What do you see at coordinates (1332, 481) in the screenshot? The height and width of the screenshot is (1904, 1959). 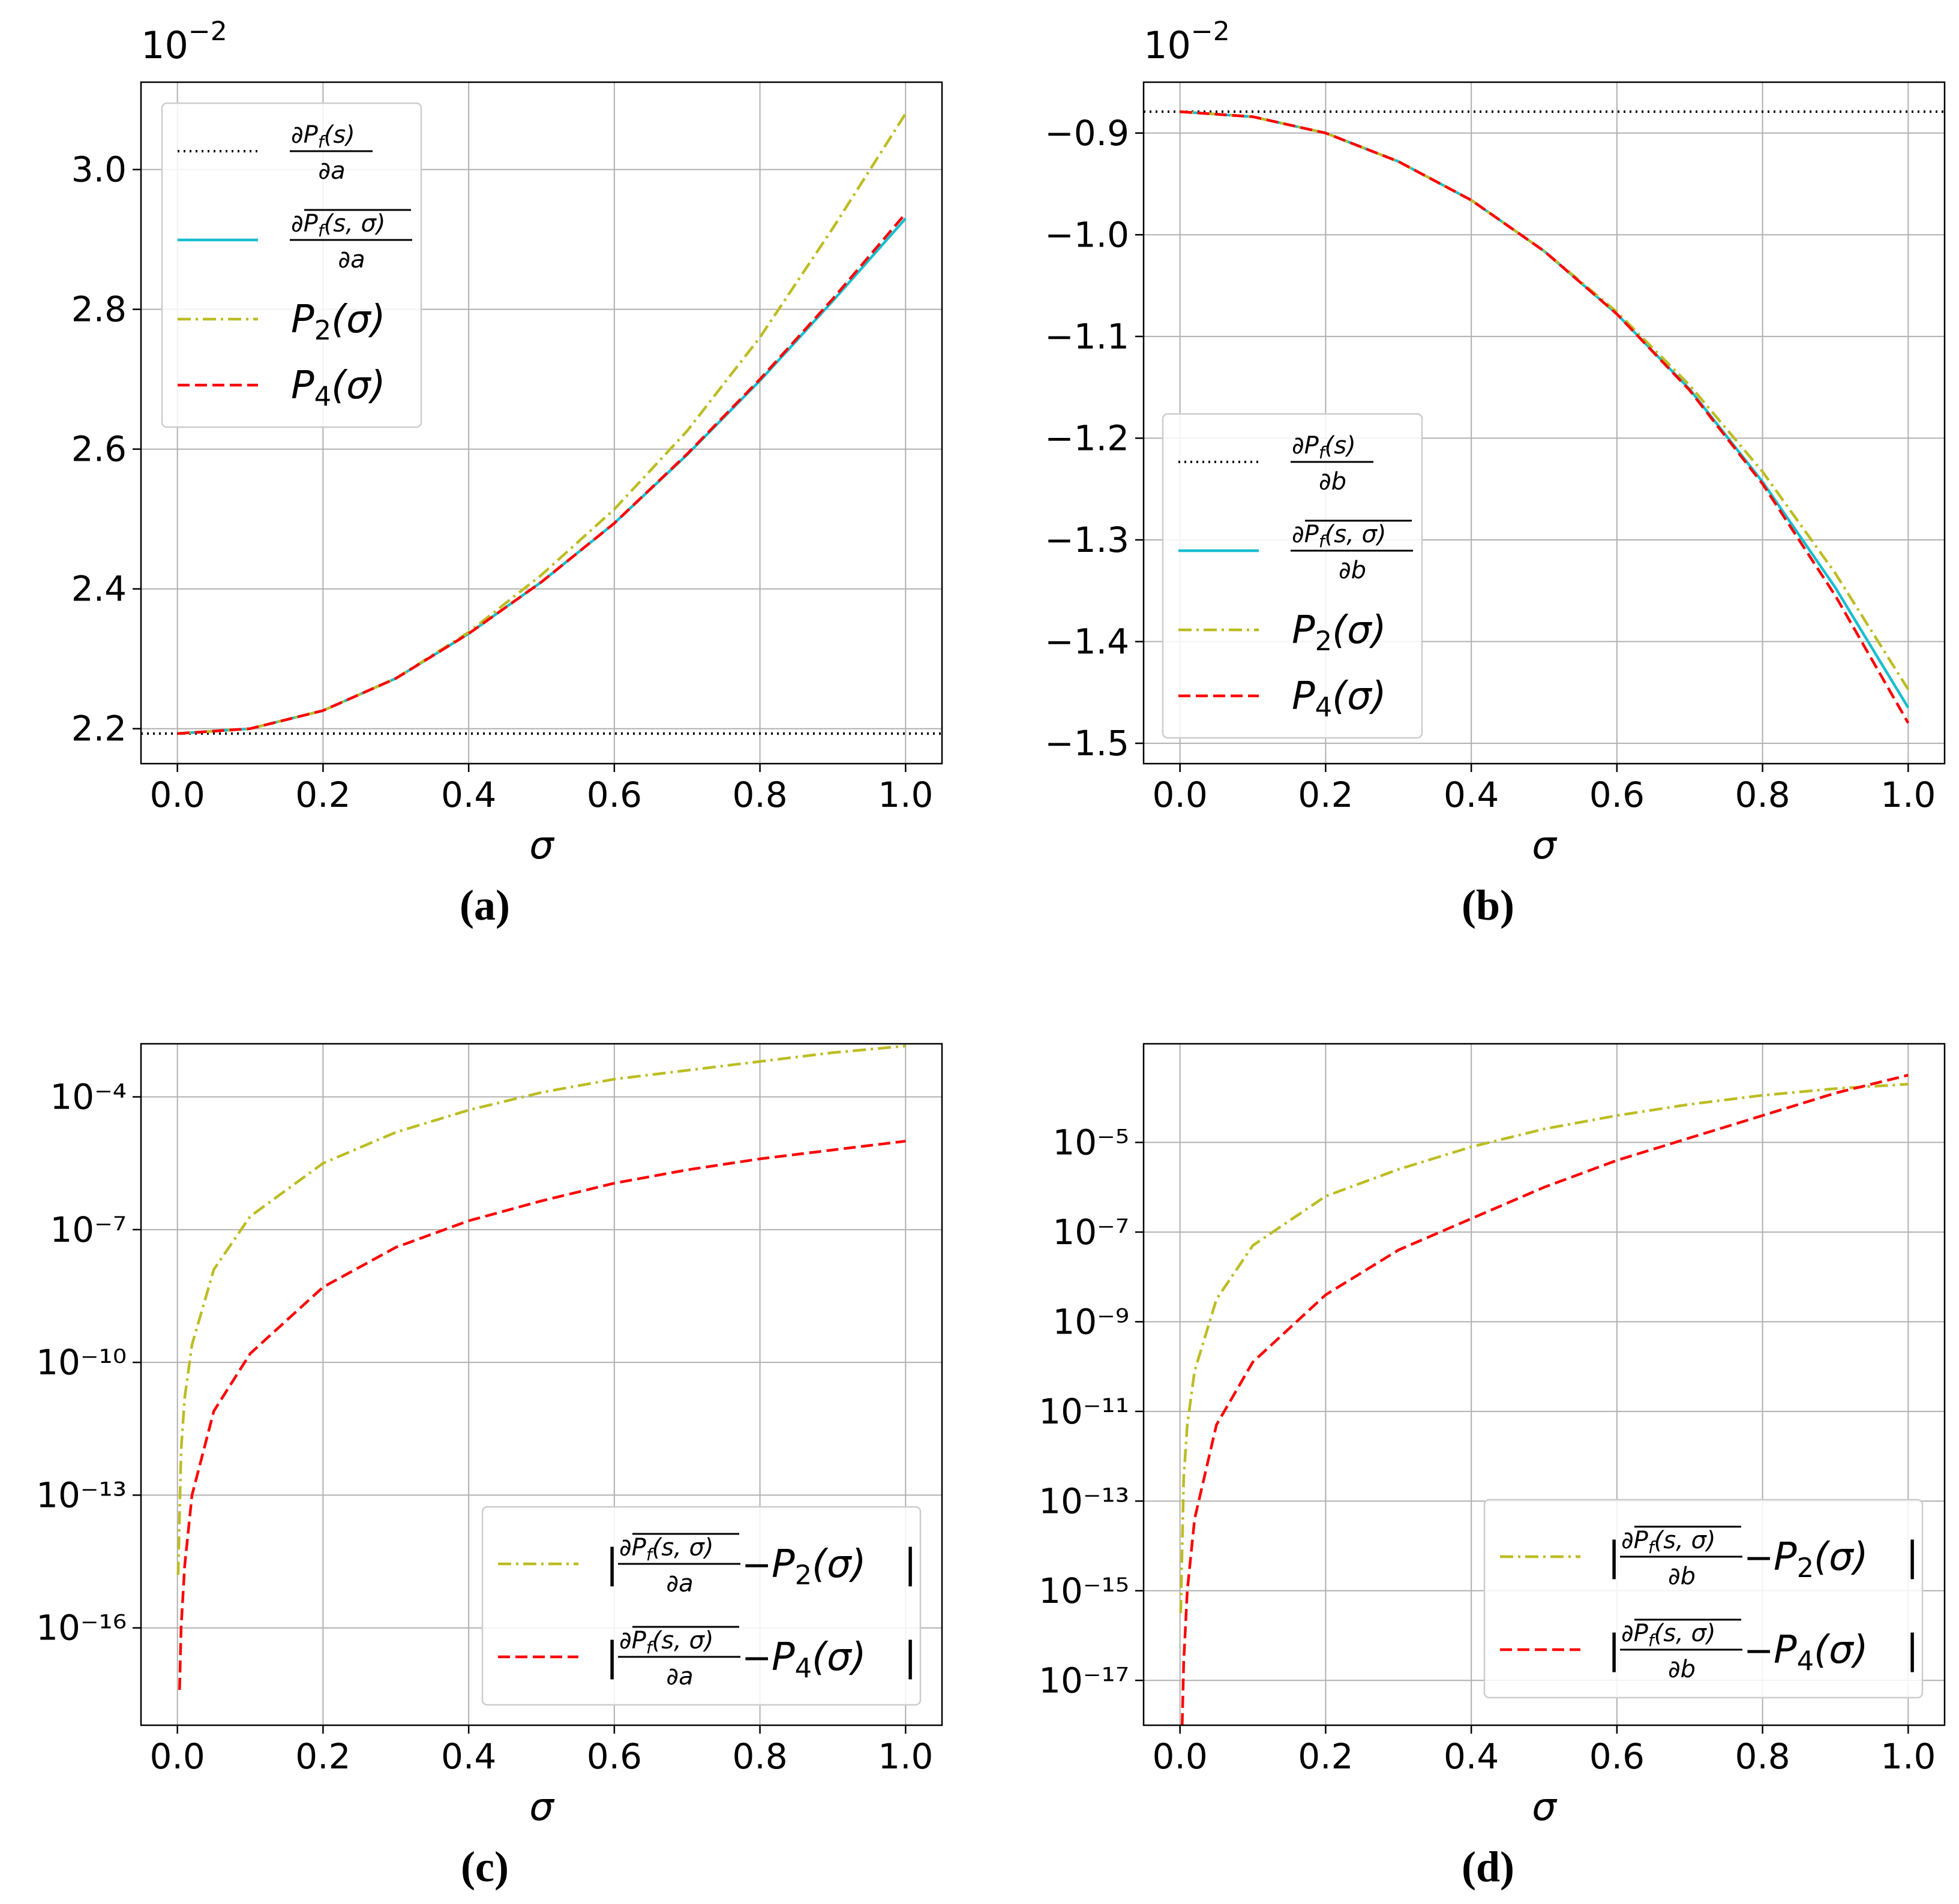 I see `legend-label-reference-denominator: ∂b` at bounding box center [1332, 481].